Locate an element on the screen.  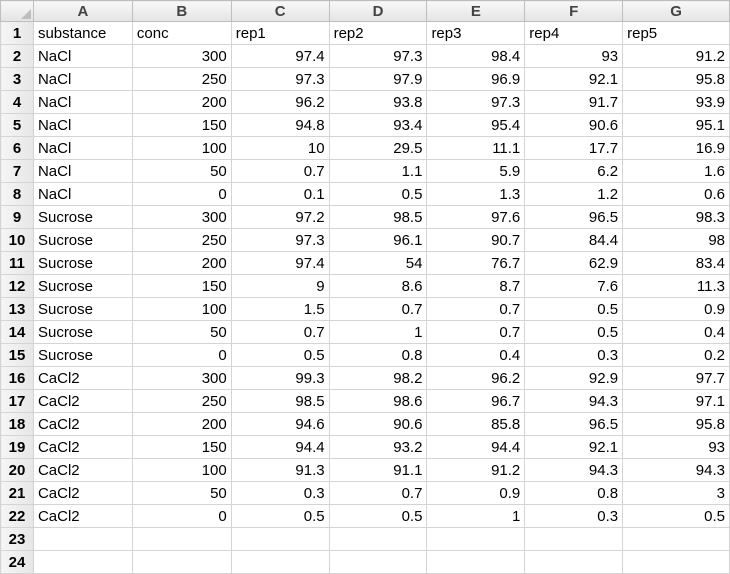
row-header: 17 is located at coordinates (17, 401).